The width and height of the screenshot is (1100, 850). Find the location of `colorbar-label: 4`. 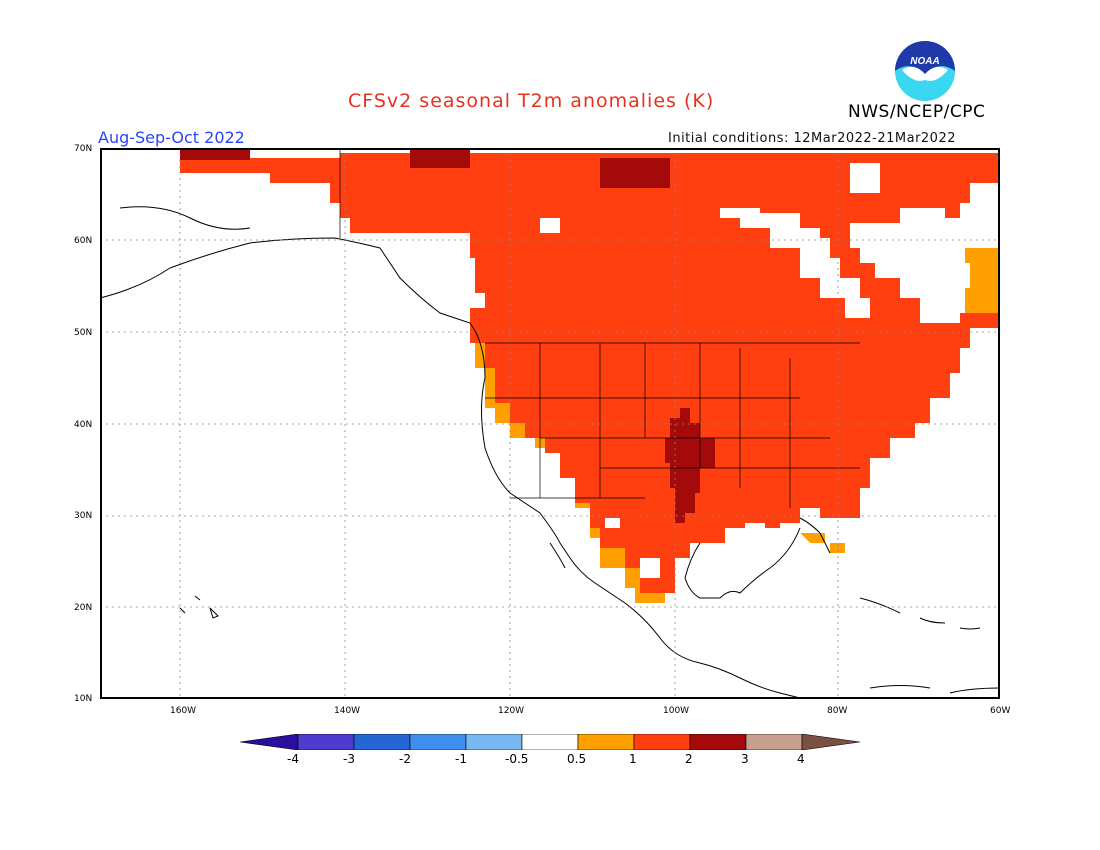

colorbar-label: 4 is located at coordinates (801, 759).